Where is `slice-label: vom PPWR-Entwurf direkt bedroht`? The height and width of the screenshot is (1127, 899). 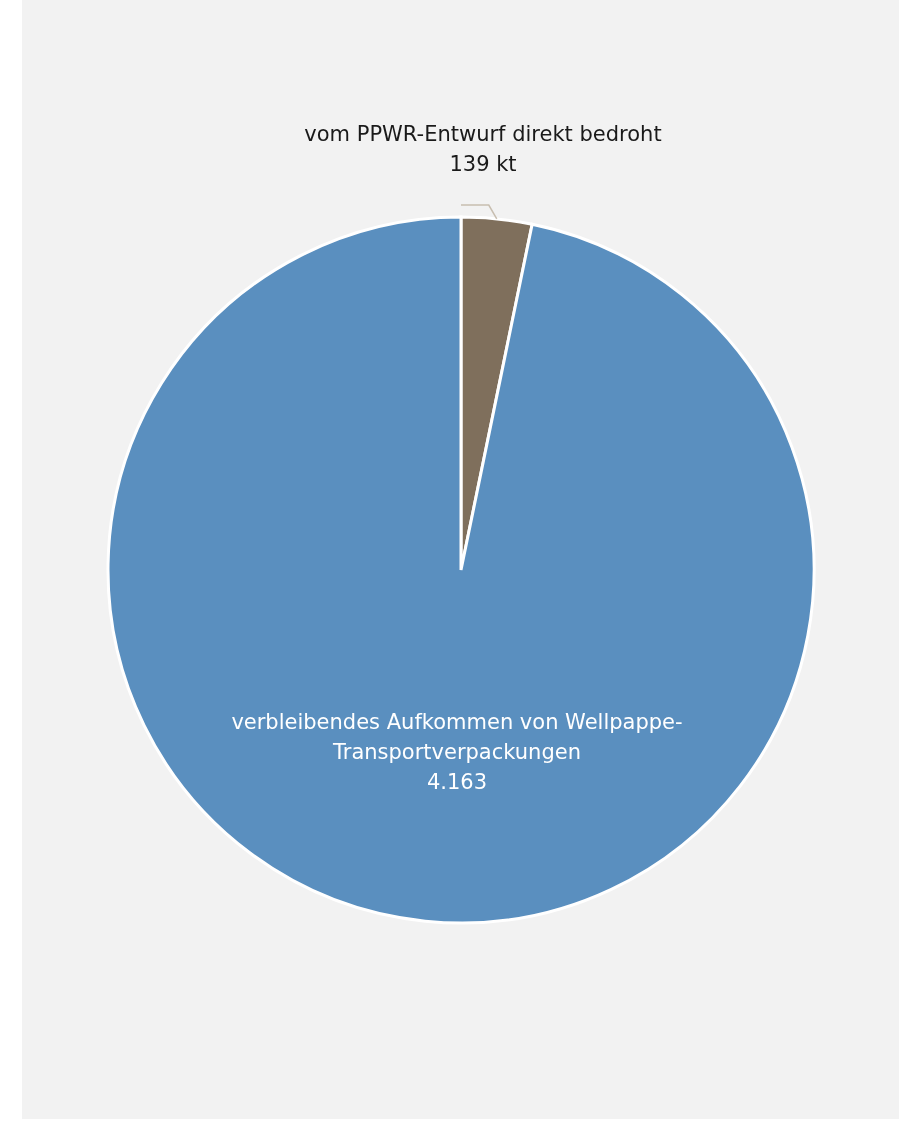 slice-label: vom PPWR-Entwurf direkt bedroht is located at coordinates (483, 134).